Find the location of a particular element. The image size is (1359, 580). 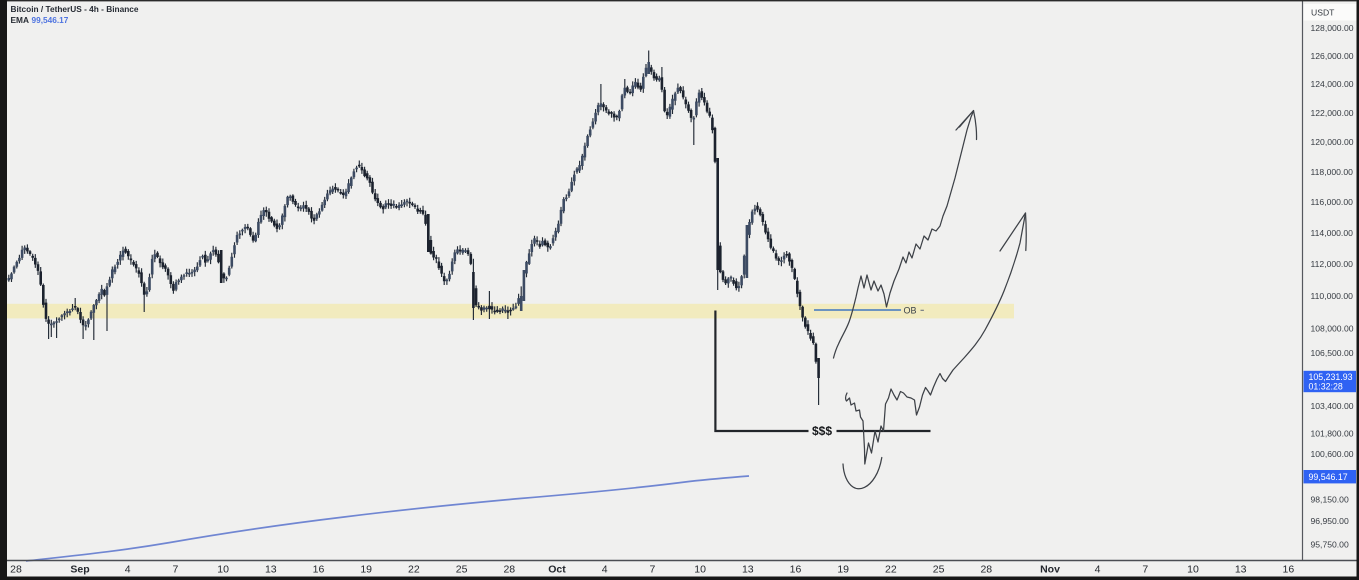

svg-text: OB is located at coordinates (910, 310).